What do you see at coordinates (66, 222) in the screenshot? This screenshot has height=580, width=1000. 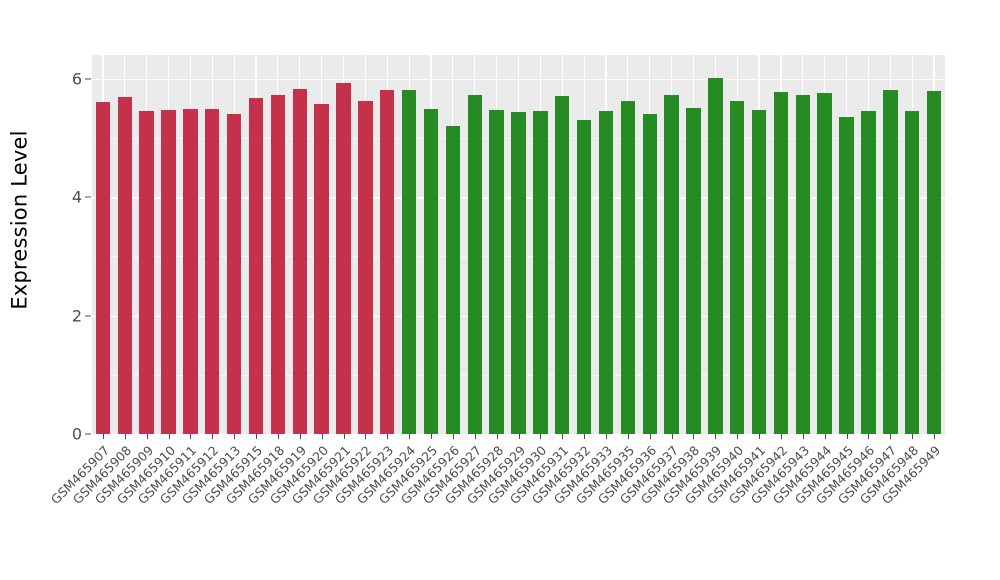 I see `y-axis-tick-labels: 0 2 4 6` at bounding box center [66, 222].